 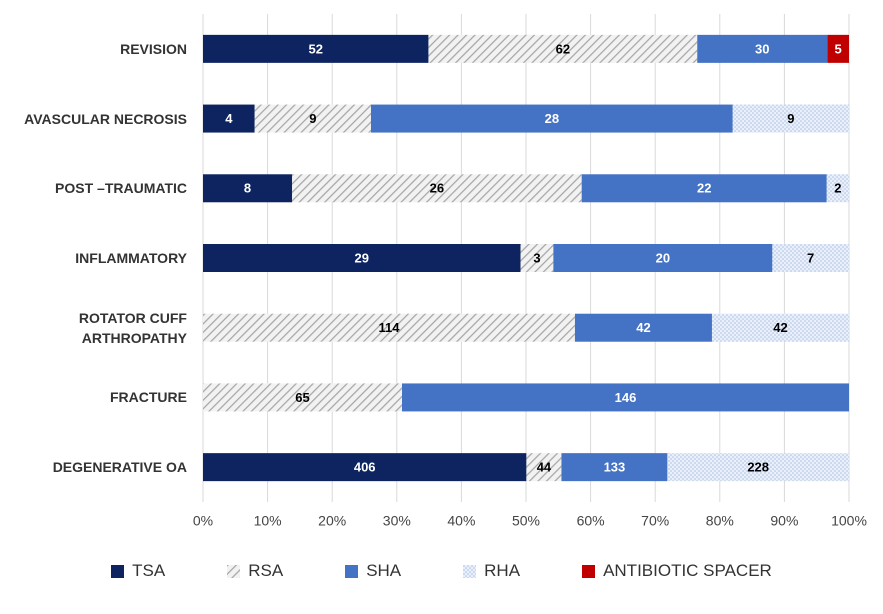 I want to click on x-tick-label: 20%, so click(x=332, y=521).